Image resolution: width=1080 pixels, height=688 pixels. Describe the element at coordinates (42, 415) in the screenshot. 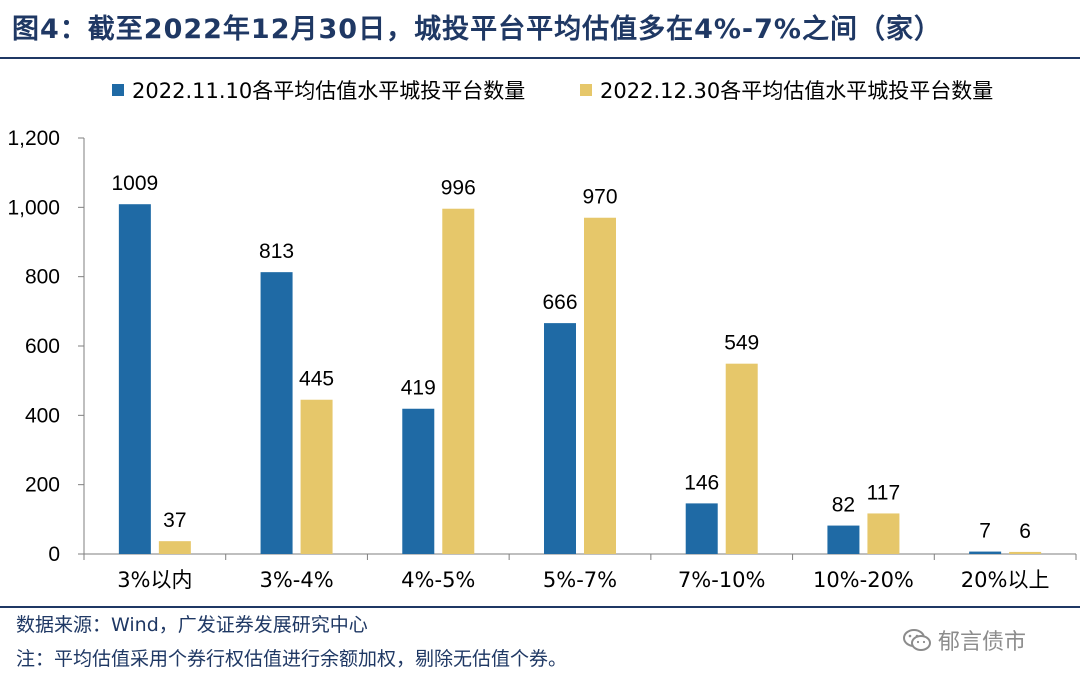

I see `y-tick-label: 400` at that location.